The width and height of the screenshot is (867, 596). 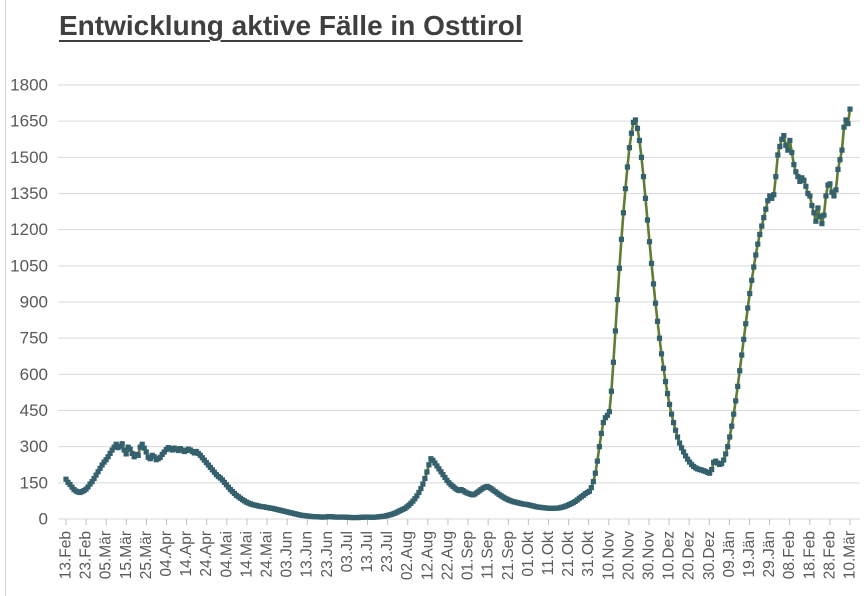 I want to click on x-tick-label: 08.Feb, so click(x=789, y=555).